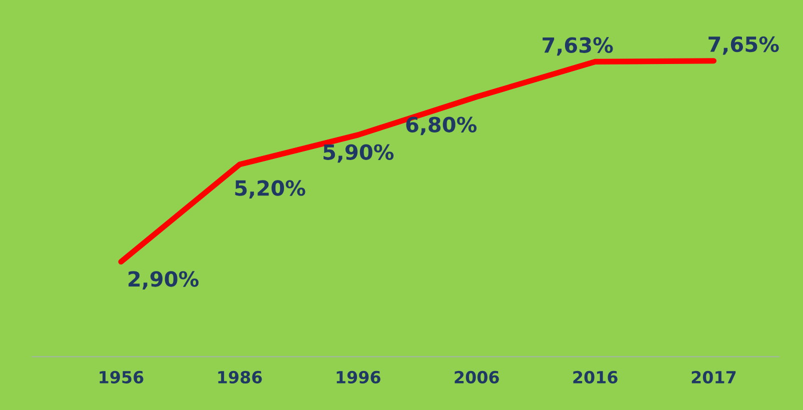 The width and height of the screenshot is (803, 410). I want to click on data-label: 6,80%, so click(441, 126).